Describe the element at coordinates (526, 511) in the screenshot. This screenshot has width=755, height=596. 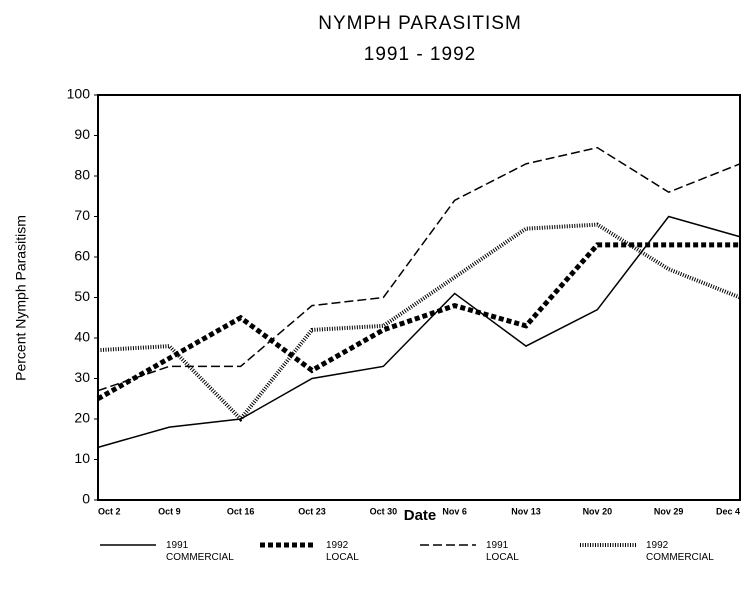
I see `x-tick-label: Nov 13` at that location.